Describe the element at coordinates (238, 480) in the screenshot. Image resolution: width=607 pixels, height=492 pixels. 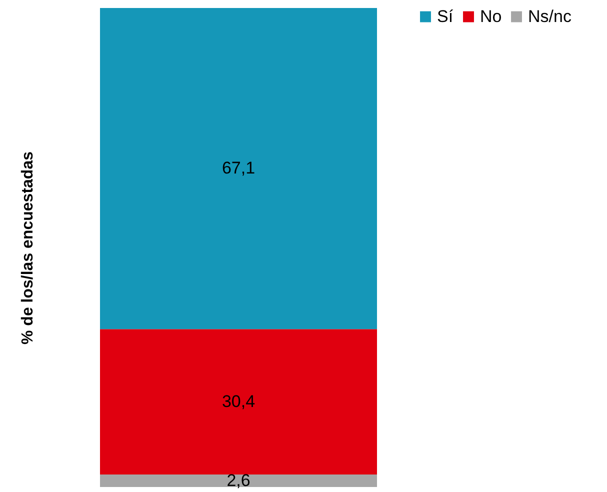
I see `data-label: 2,6` at that location.